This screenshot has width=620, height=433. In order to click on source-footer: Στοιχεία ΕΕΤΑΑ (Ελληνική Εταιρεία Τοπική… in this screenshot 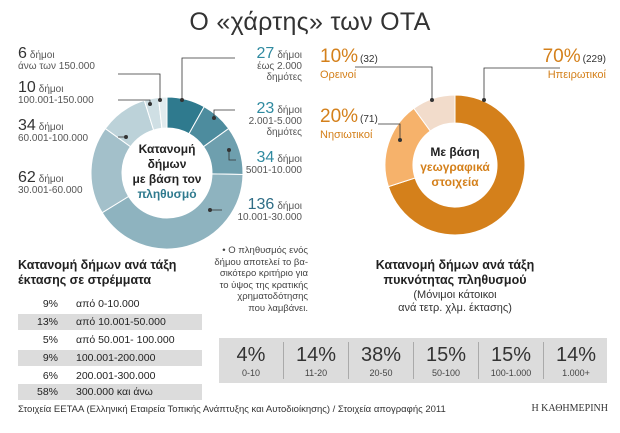, I will do `click(232, 409)`.